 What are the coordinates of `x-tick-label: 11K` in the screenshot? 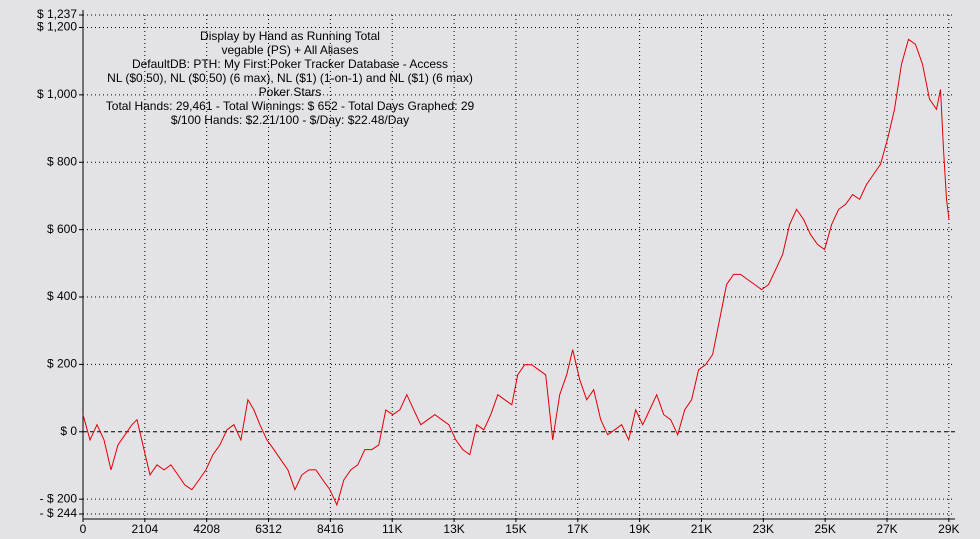 It's located at (392, 529).